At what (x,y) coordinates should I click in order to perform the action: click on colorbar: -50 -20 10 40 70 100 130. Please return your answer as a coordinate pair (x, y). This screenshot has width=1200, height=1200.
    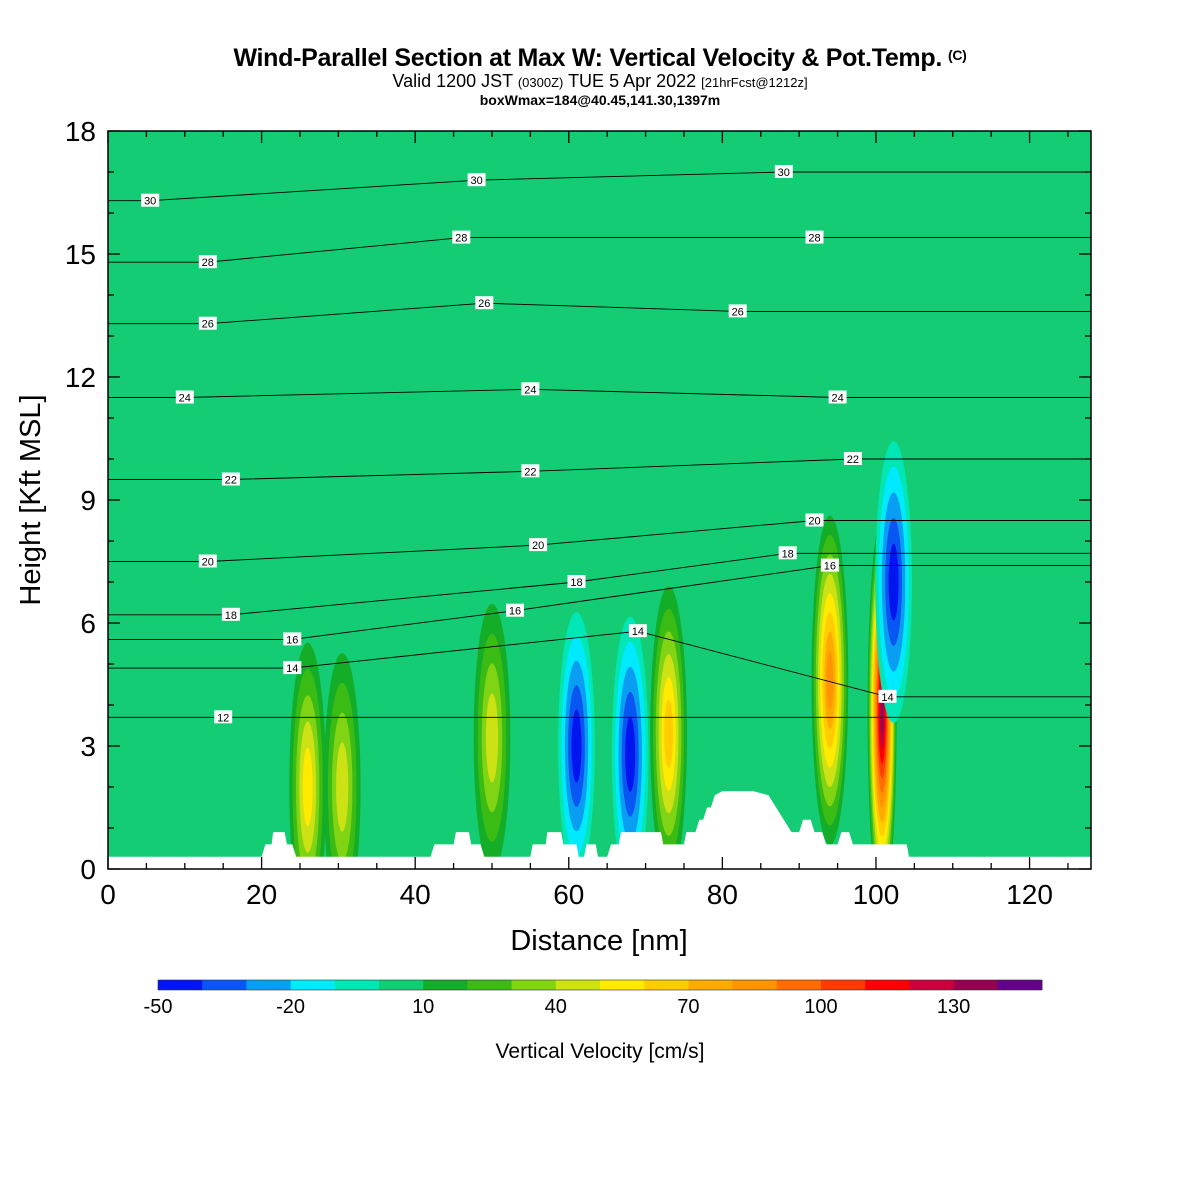
    Looking at the image, I should click on (593, 998).